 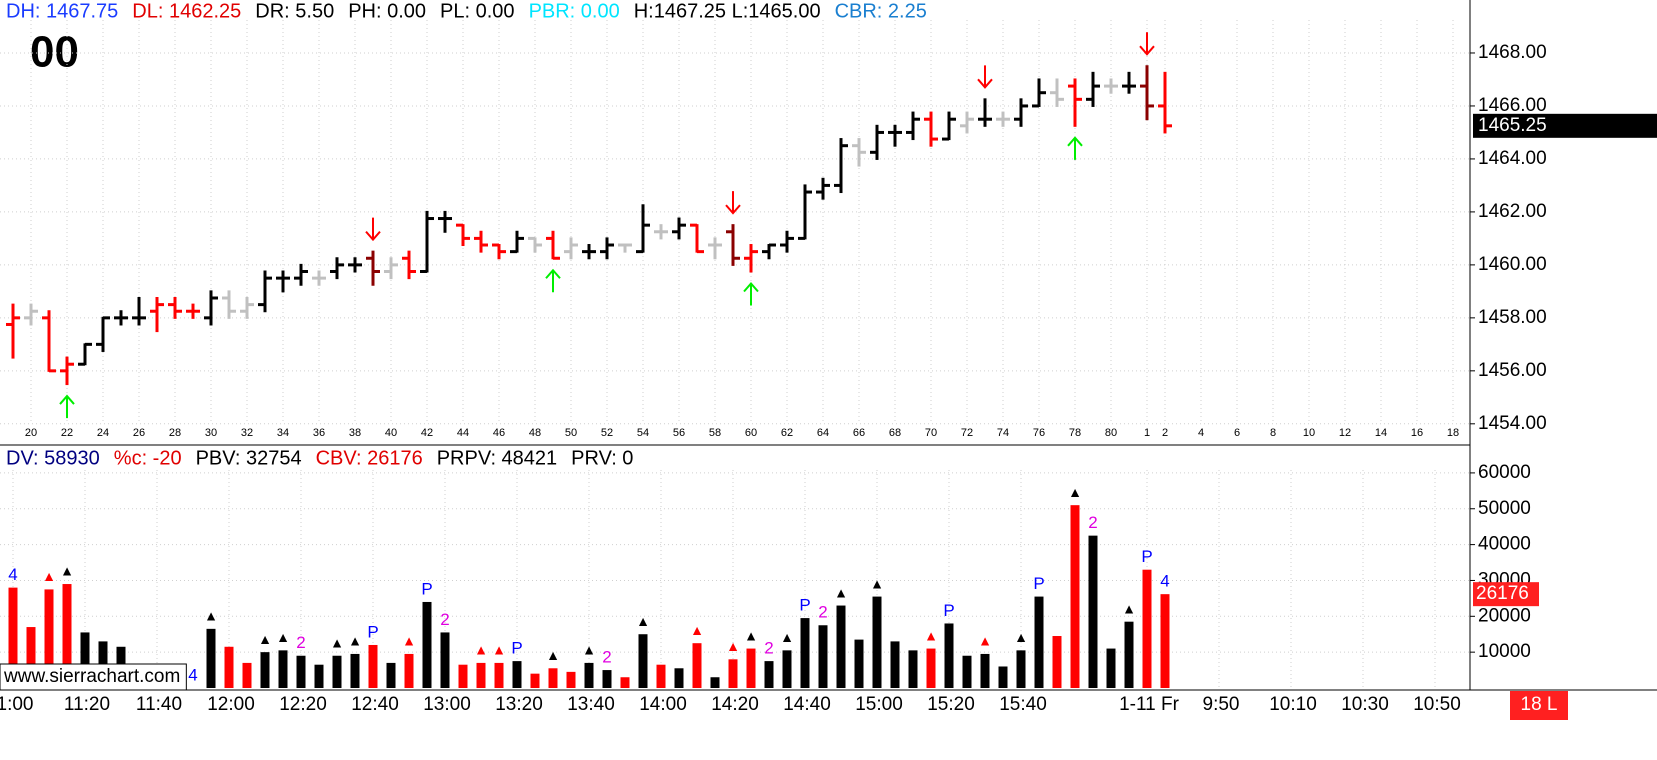 I want to click on x-tick-label: 1-11 Fr, so click(x=1149, y=704).